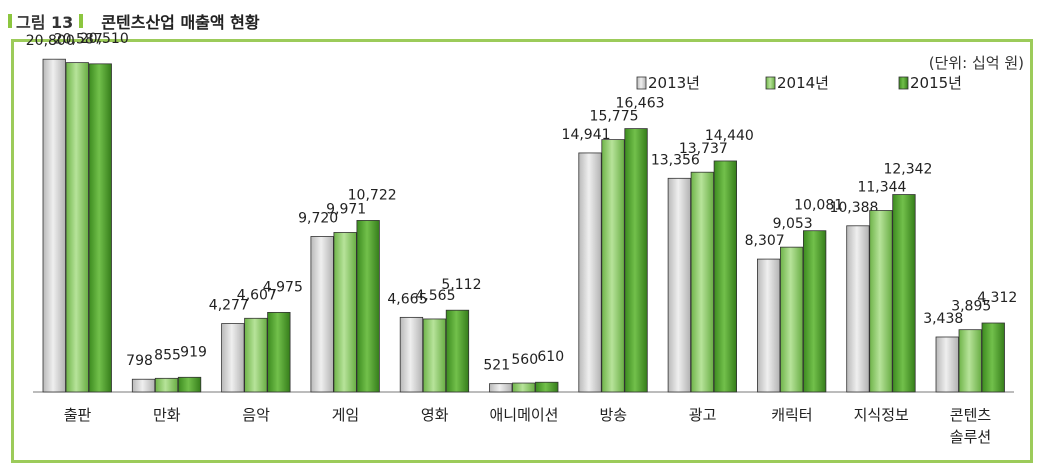 The height and width of the screenshot is (476, 1048). What do you see at coordinates (501, 388) in the screenshot?
I see `bar-2013년-5` at bounding box center [501, 388].